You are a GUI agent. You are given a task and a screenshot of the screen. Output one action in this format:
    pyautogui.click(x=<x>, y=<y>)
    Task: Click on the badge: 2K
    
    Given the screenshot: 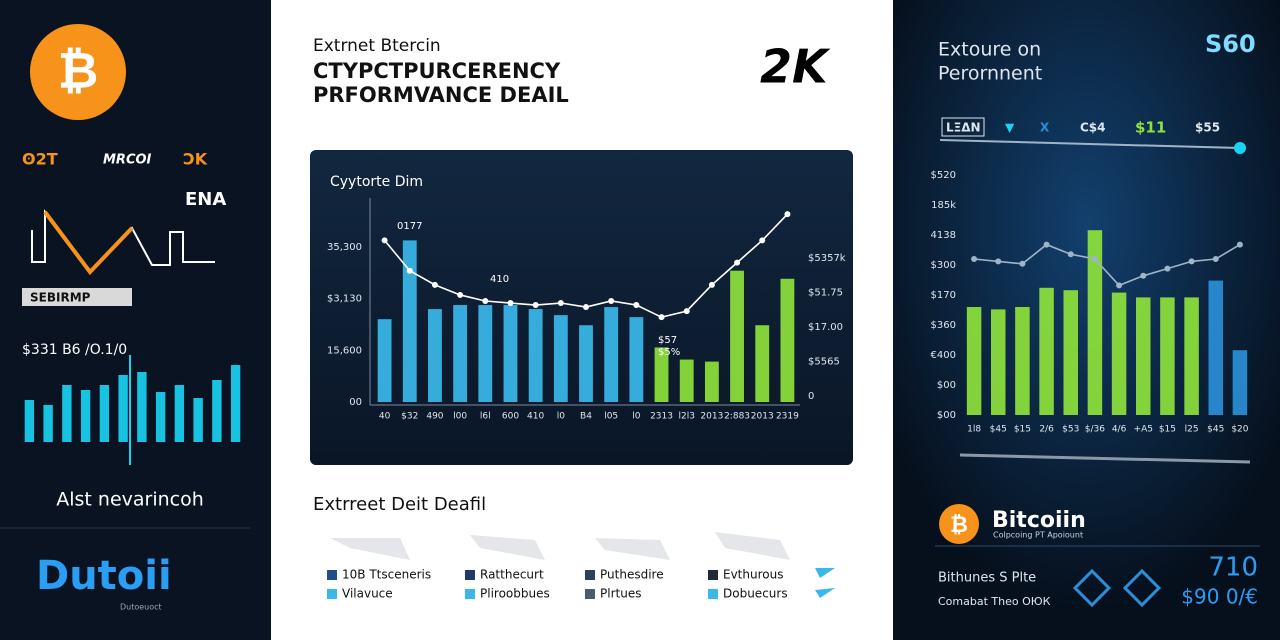 What is the action you would take?
    pyautogui.click(x=795, y=67)
    